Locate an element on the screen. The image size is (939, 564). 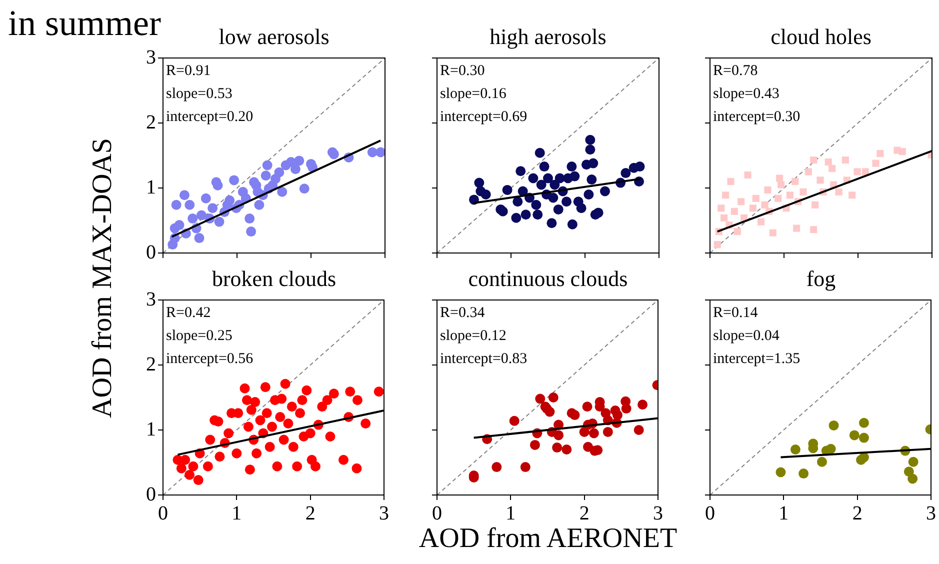
annotation: intercept=0.30 is located at coordinates (756, 117).